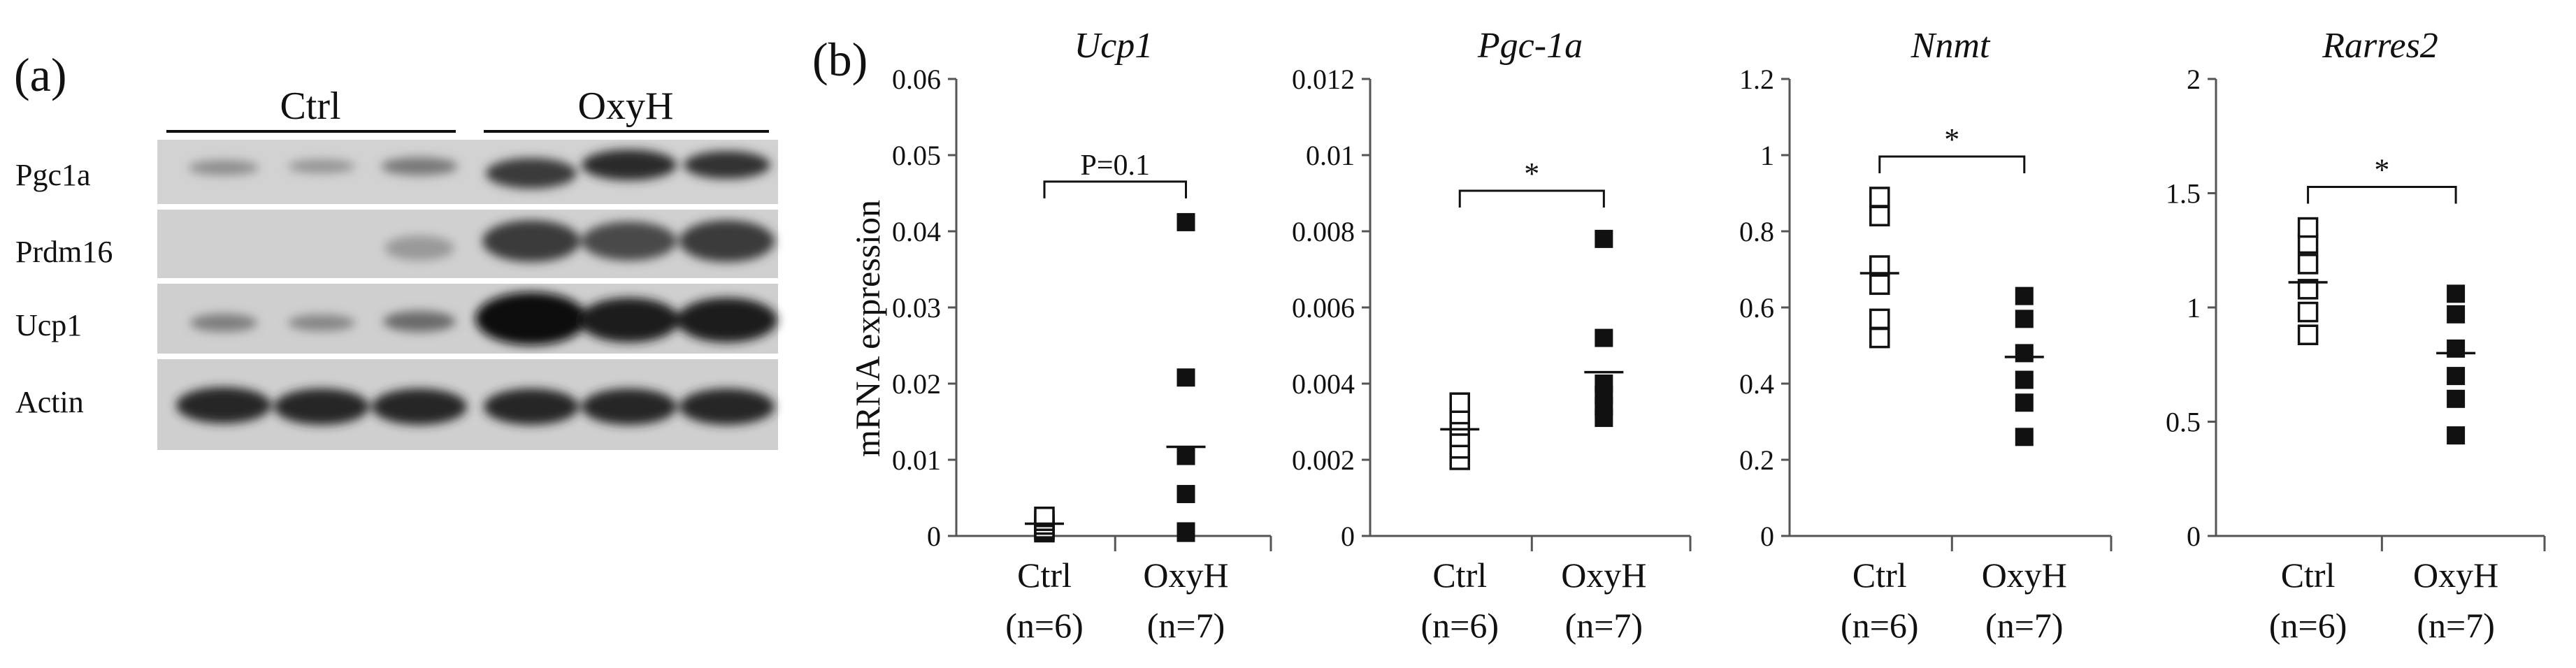 The image size is (2576, 668). I want to click on blot-strip-pgc1a, so click(467, 172).